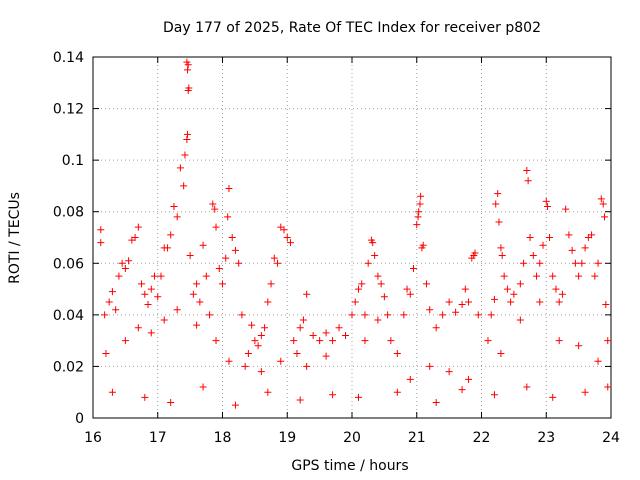 This screenshot has width=640, height=480. Describe the element at coordinates (223, 438) in the screenshot. I see `x-tick-label: 18` at that location.